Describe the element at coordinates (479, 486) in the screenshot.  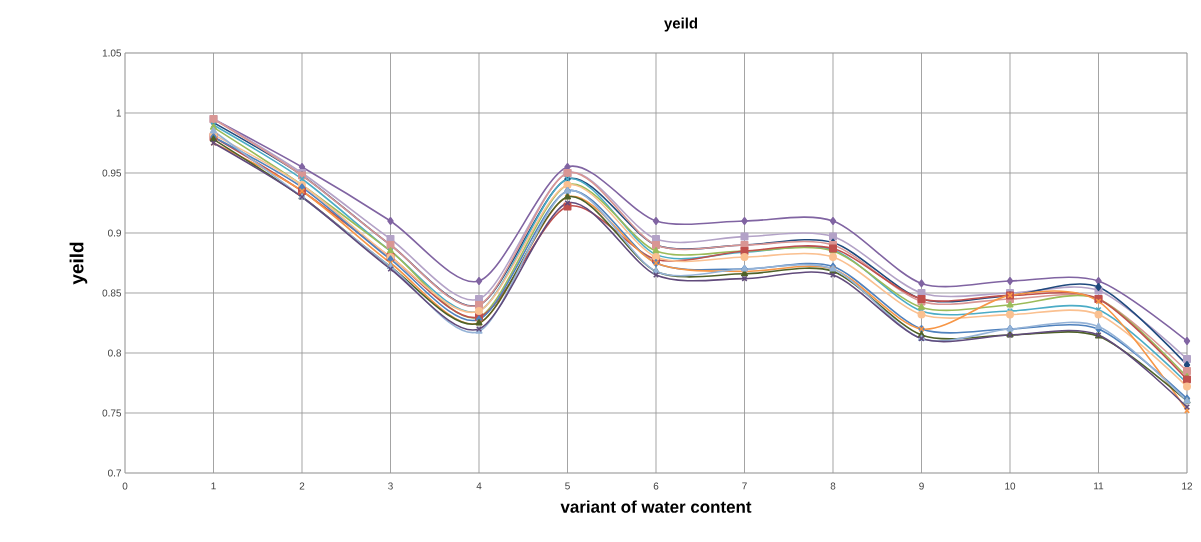
I see `x-tick-label: 4` at that location.